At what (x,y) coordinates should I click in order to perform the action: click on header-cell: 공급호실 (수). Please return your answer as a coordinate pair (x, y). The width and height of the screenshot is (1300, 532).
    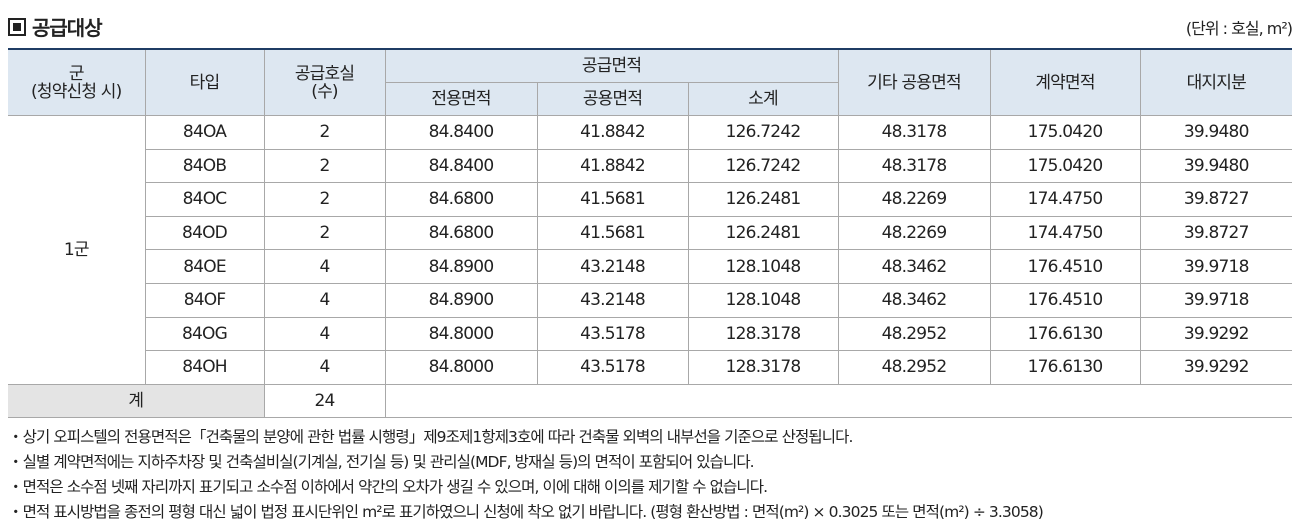
    Looking at the image, I should click on (324, 82).